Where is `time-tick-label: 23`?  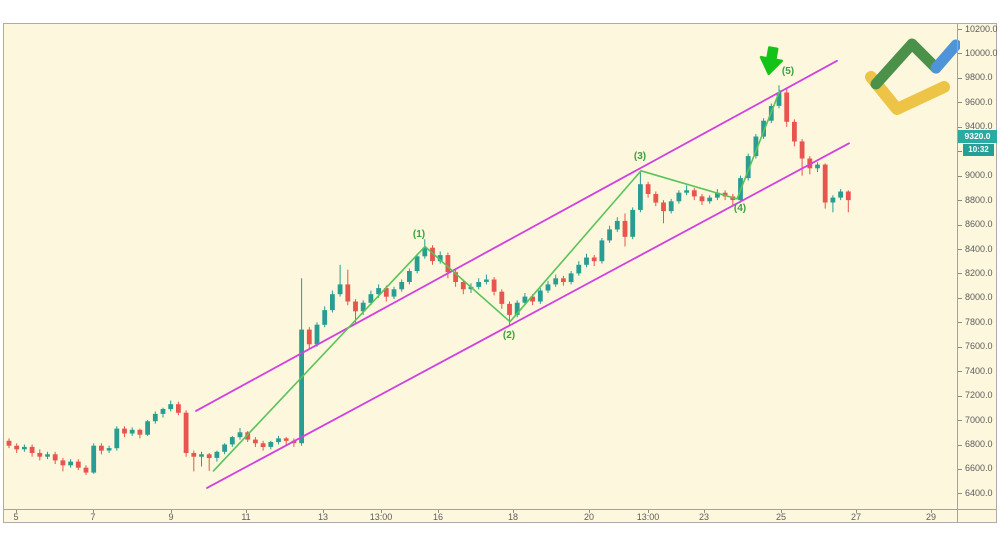
time-tick-label: 23 is located at coordinates (704, 517).